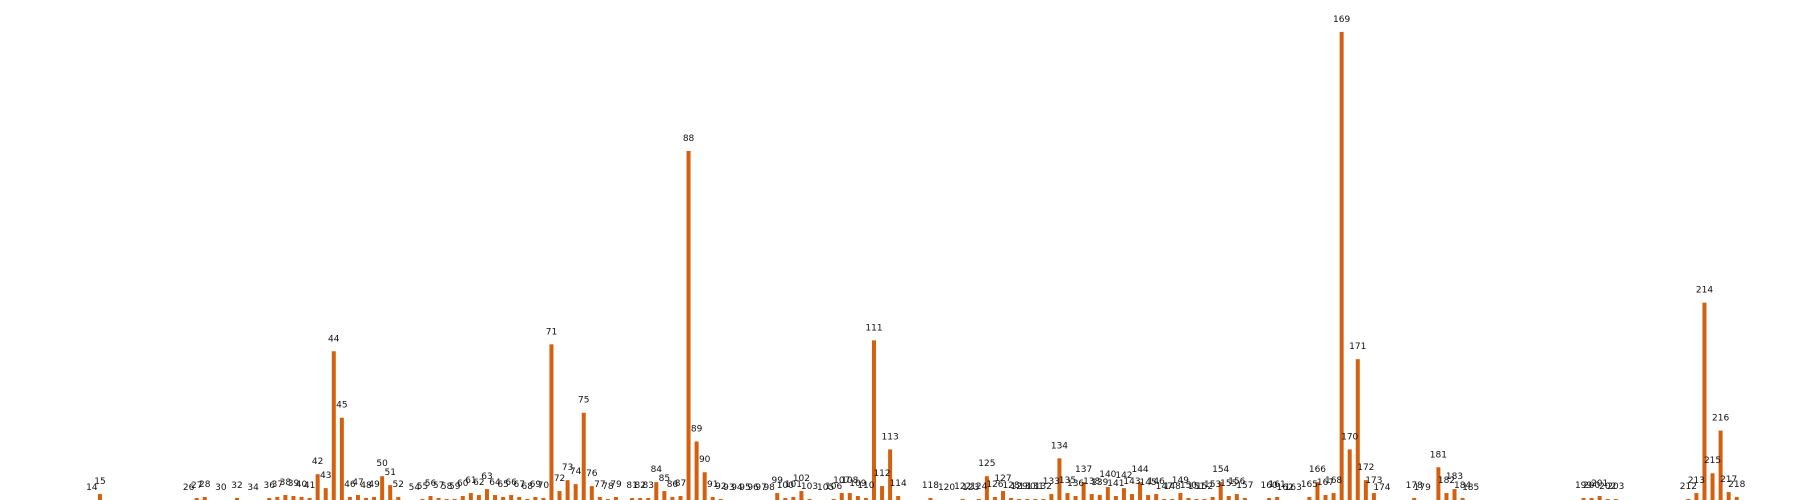 The width and height of the screenshot is (1800, 500). Describe the element at coordinates (544, 486) in the screenshot. I see `bar-label-70: 70` at that location.